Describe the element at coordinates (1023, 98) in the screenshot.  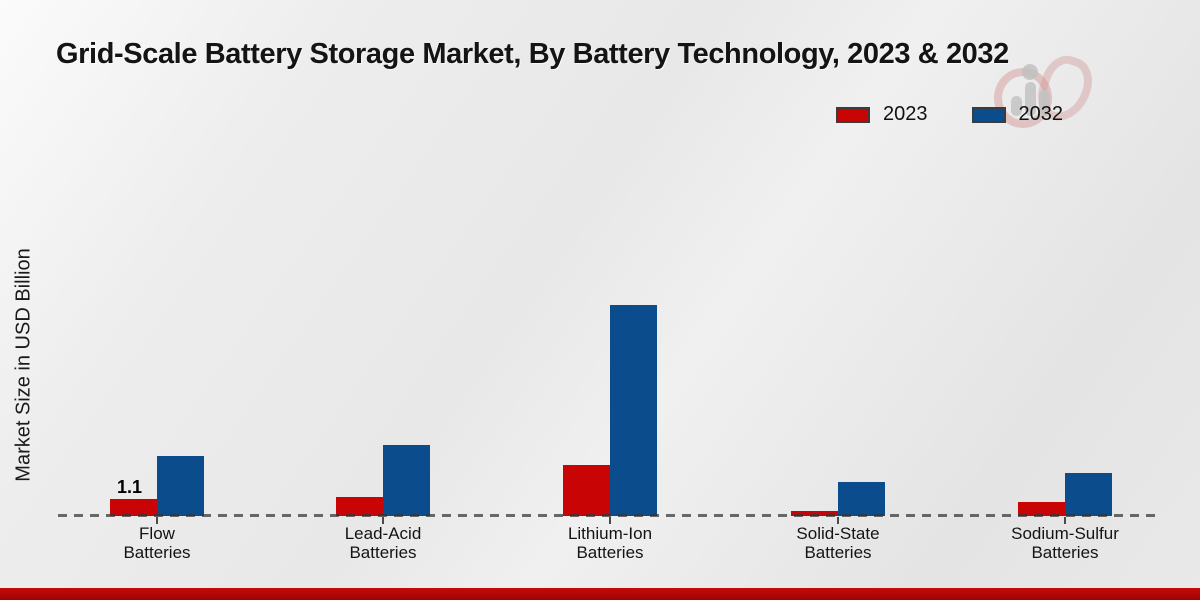
I see `watermark-red-ring-icon` at that location.